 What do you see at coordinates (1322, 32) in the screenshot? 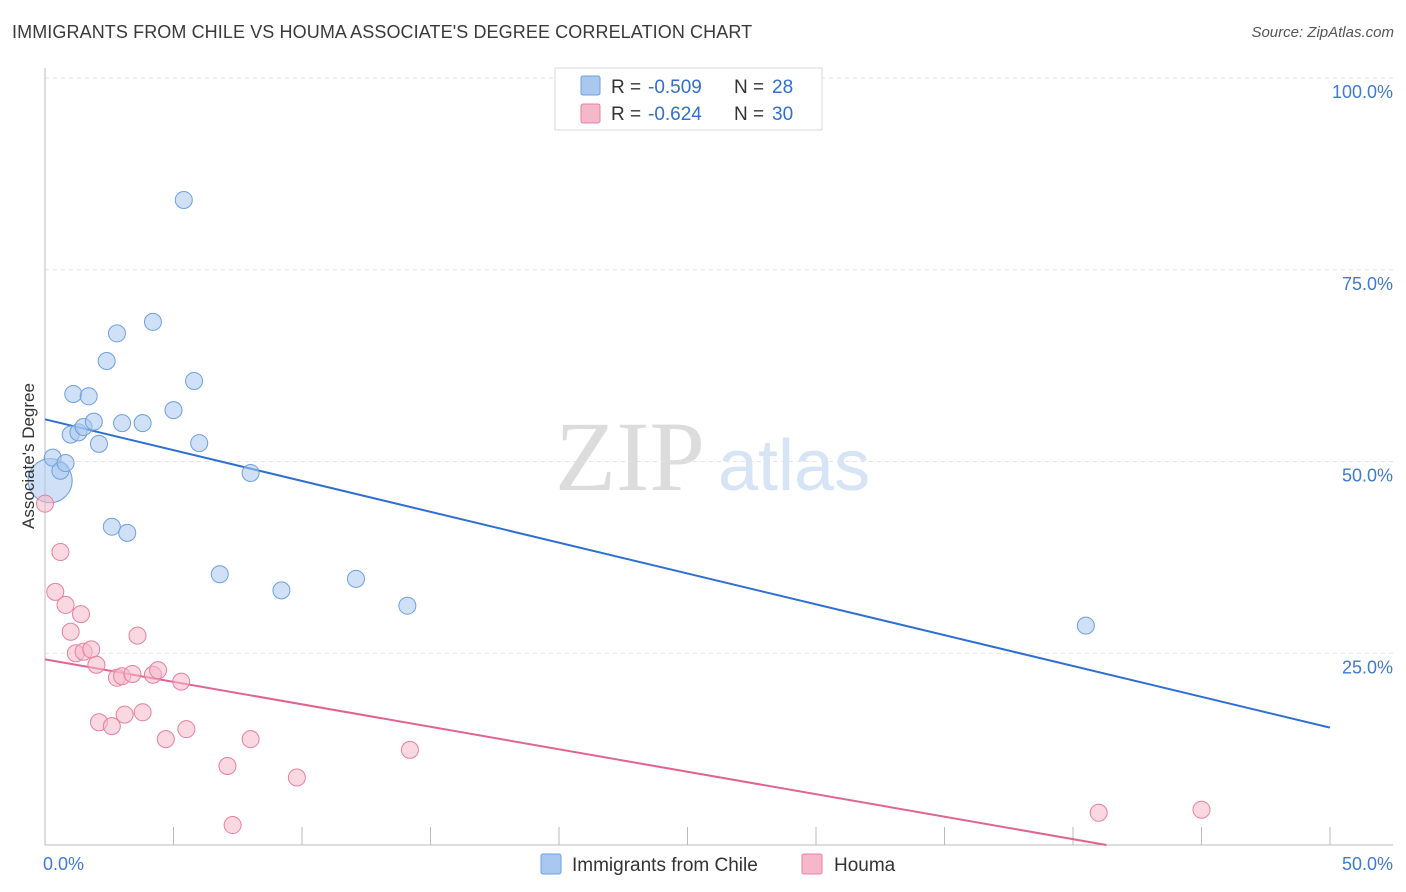
I see `source-label: Source: ZipAtlas.com` at bounding box center [1322, 32].